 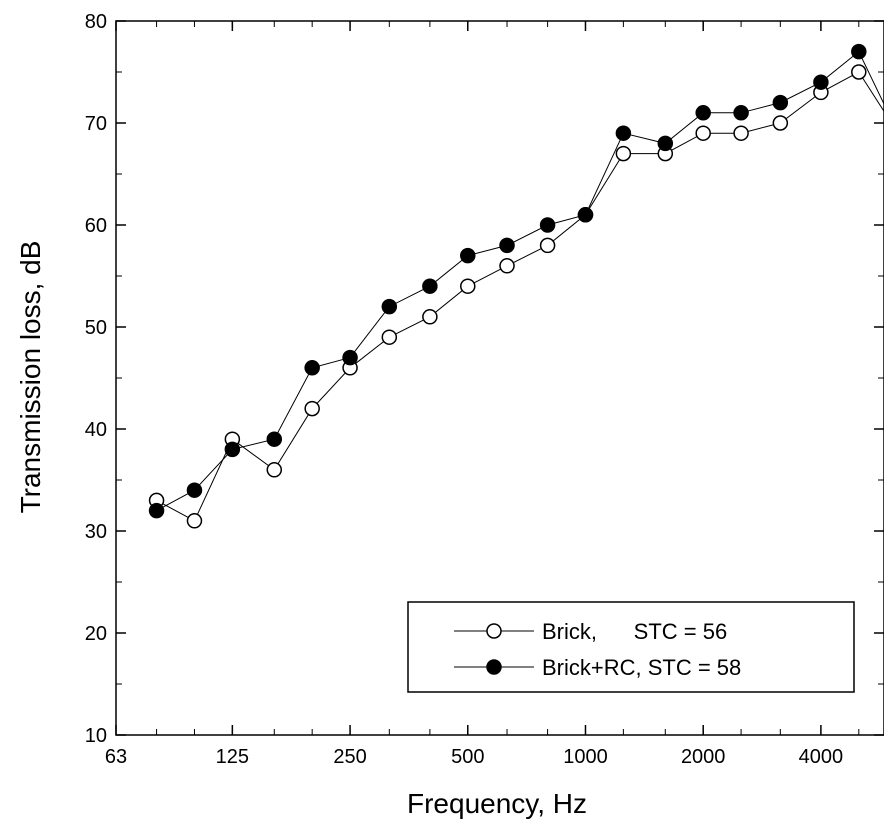 What do you see at coordinates (96, 634) in the screenshot?
I see `y-tick-label: 20` at bounding box center [96, 634].